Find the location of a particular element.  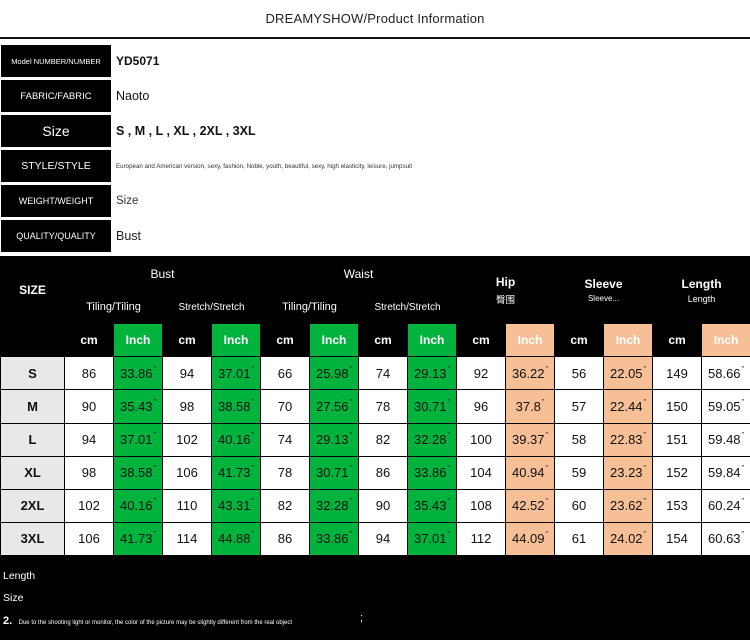

cm-cell: 149 is located at coordinates (677, 373).